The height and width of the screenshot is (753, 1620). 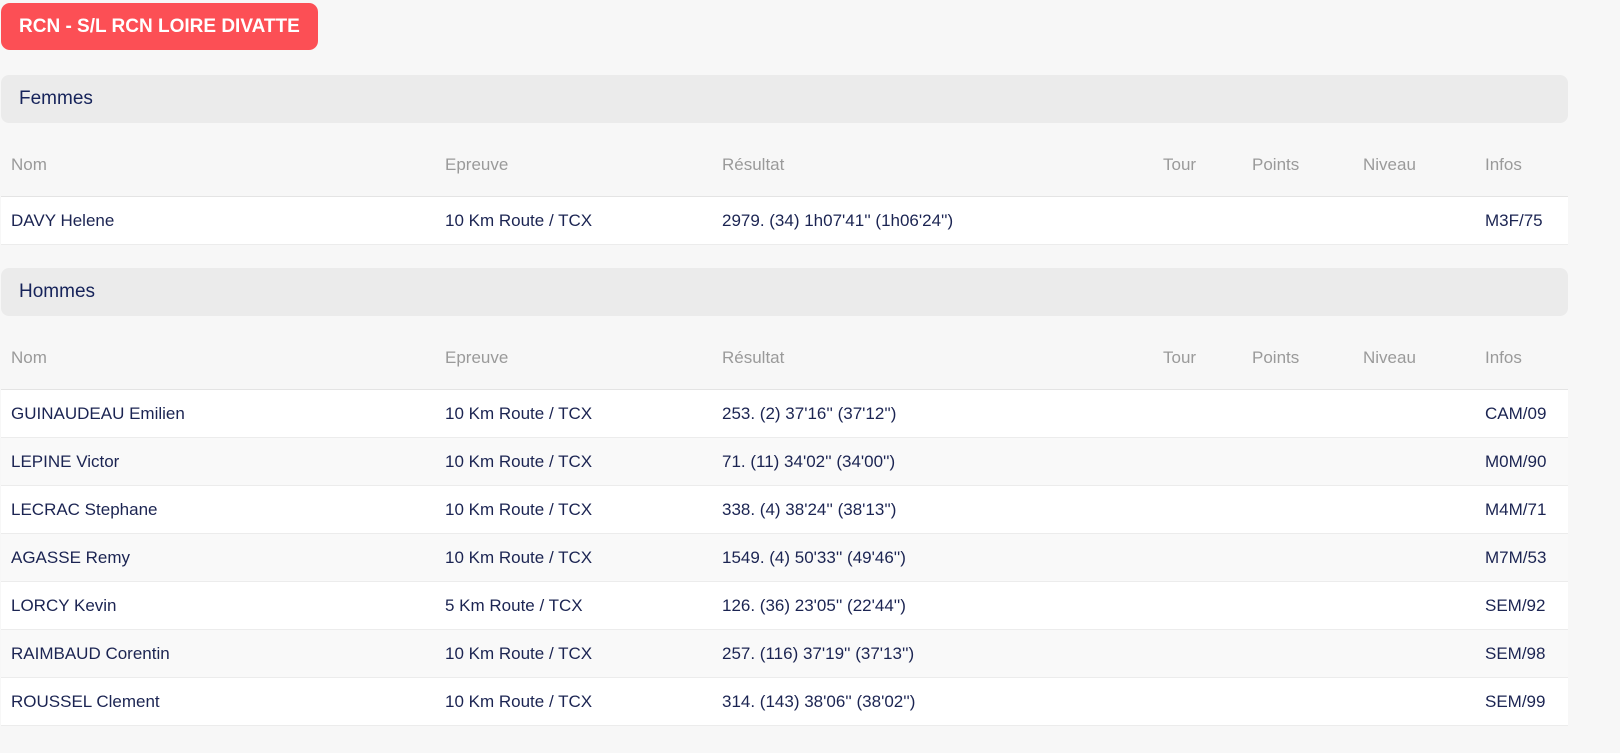 I want to click on section-title: Femmes, so click(x=784, y=99).